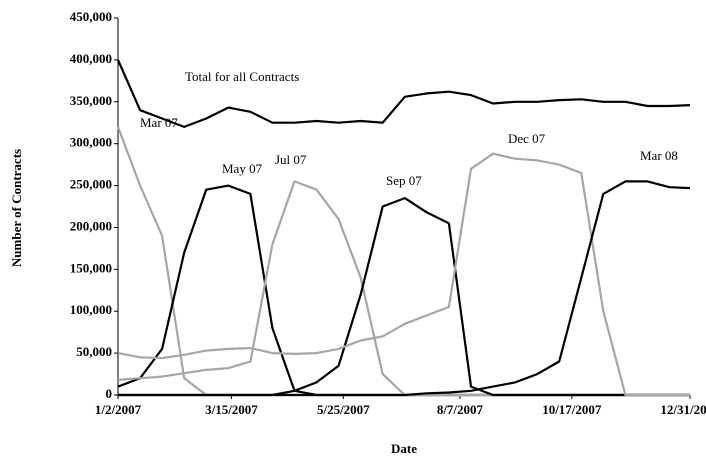  What do you see at coordinates (404, 180) in the screenshot?
I see `series-label: Sep 07` at bounding box center [404, 180].